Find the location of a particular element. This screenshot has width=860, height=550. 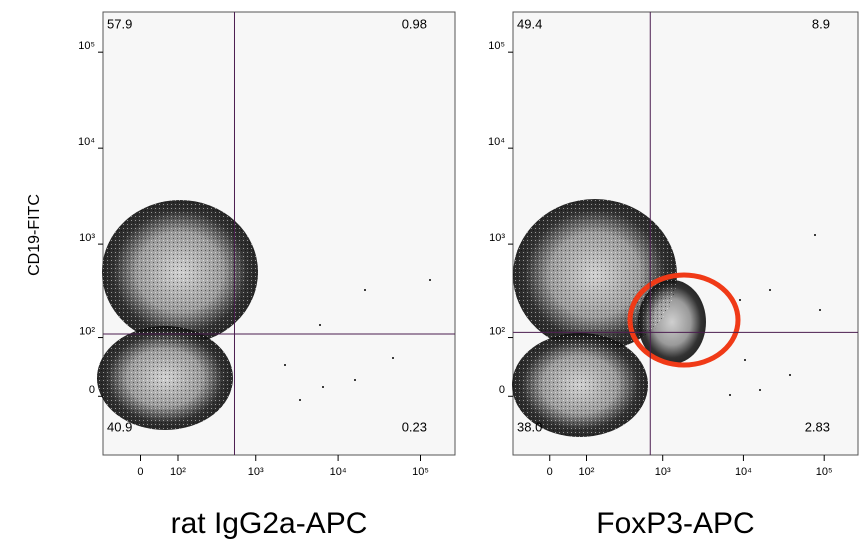

quadrant-percent: 38.0 is located at coordinates (529, 426).